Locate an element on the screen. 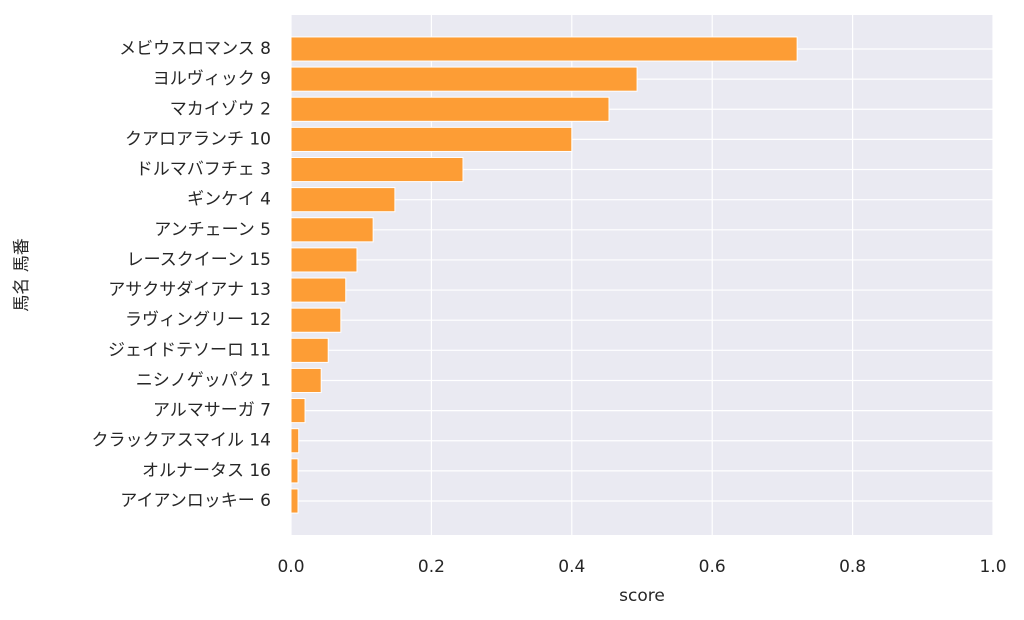 The width and height of the screenshot is (1024, 620). y-tick-label: アンチェーン 5 is located at coordinates (212, 230).